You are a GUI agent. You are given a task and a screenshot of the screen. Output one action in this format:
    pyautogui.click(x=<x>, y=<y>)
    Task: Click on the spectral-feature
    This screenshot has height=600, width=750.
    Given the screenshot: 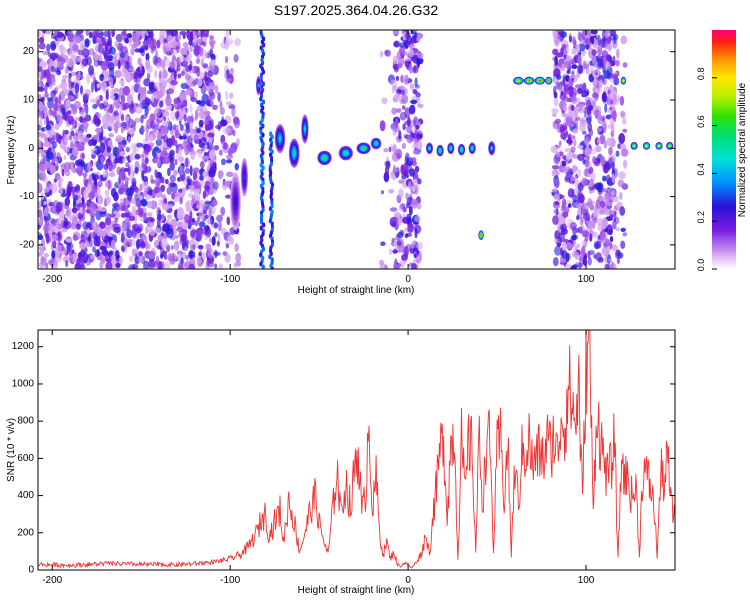 What is the action you would take?
    pyautogui.click(x=472, y=148)
    